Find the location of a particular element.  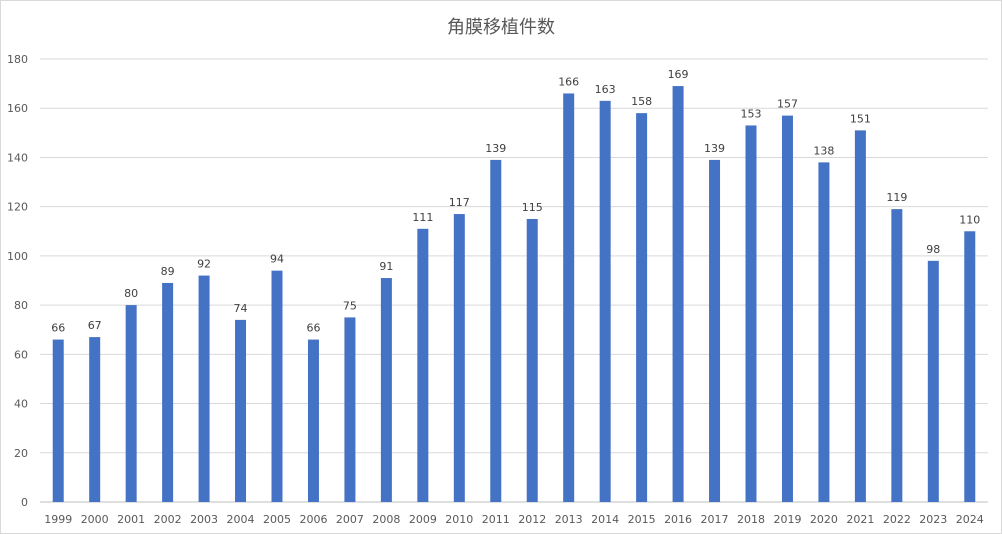

x-tick-label: 2009 is located at coordinates (423, 519).